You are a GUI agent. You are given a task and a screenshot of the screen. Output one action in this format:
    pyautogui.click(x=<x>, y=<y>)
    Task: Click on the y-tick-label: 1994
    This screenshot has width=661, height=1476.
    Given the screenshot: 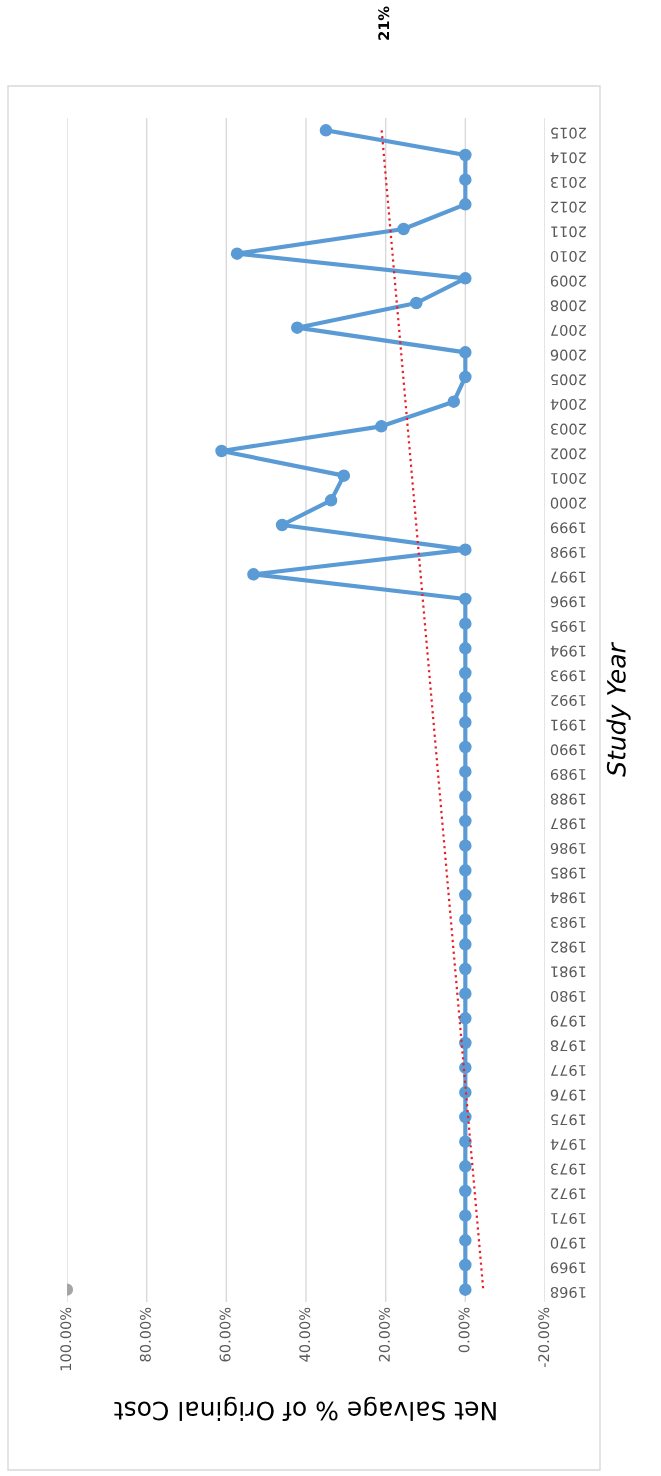 What is the action you would take?
    pyautogui.click(x=568, y=651)
    